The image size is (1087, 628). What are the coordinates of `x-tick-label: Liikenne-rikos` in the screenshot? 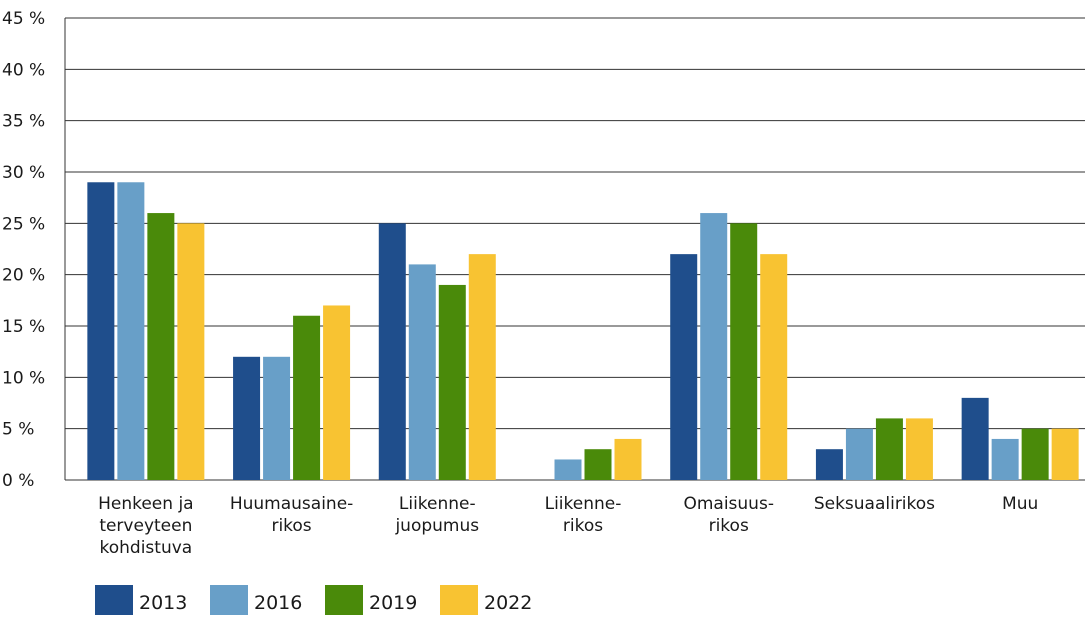 It's located at (583, 515).